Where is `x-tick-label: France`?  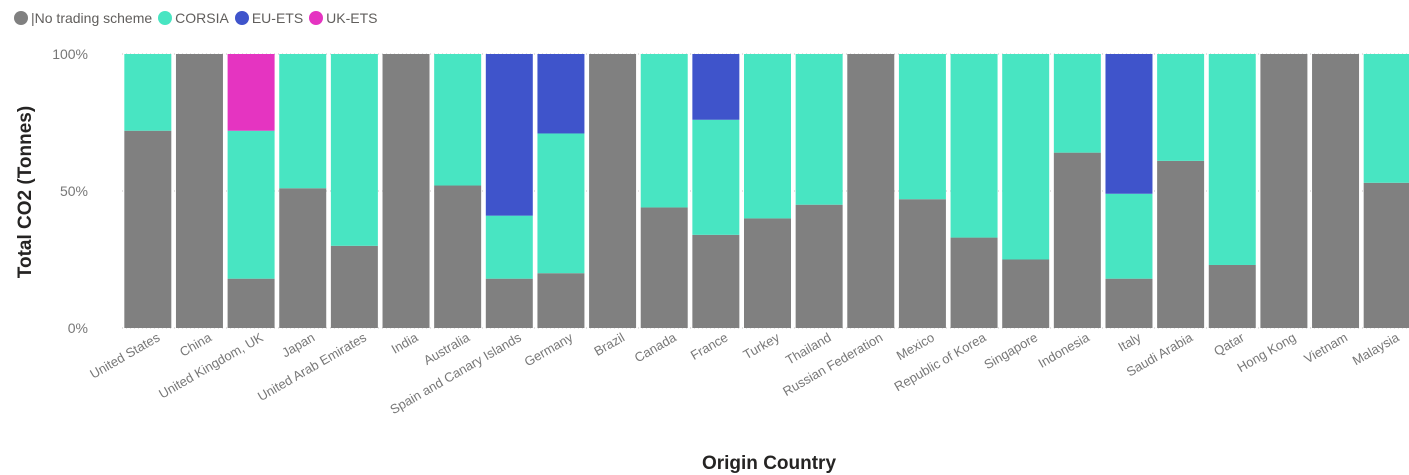
x-tick-label: France is located at coordinates (709, 346).